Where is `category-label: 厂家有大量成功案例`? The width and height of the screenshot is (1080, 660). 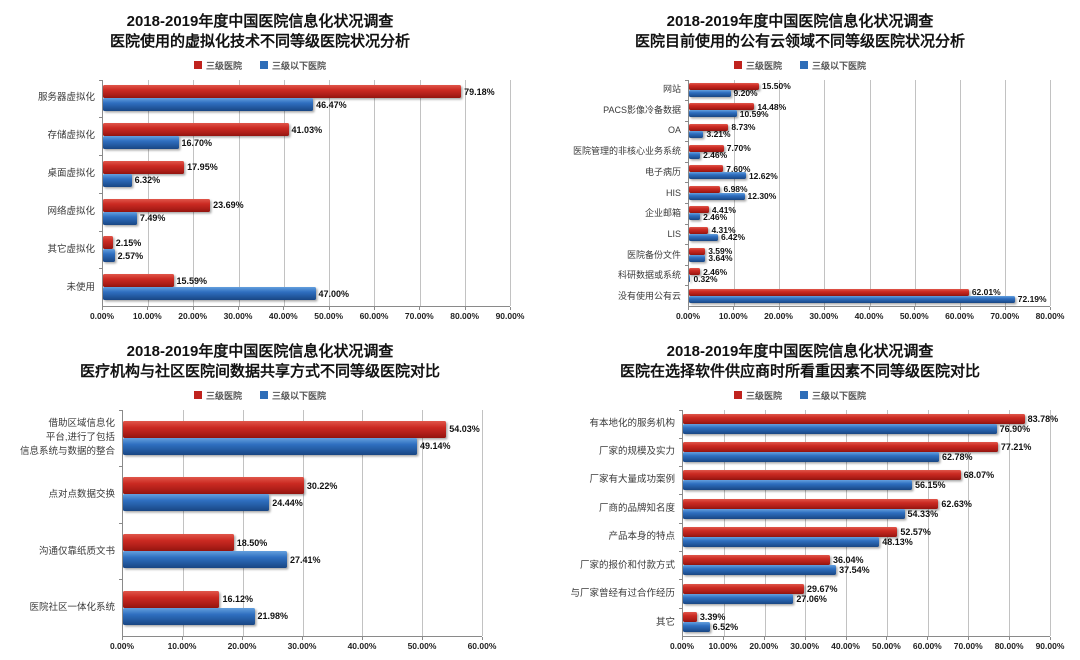 category-label: 厂家有大量成功案例 is located at coordinates (632, 480).